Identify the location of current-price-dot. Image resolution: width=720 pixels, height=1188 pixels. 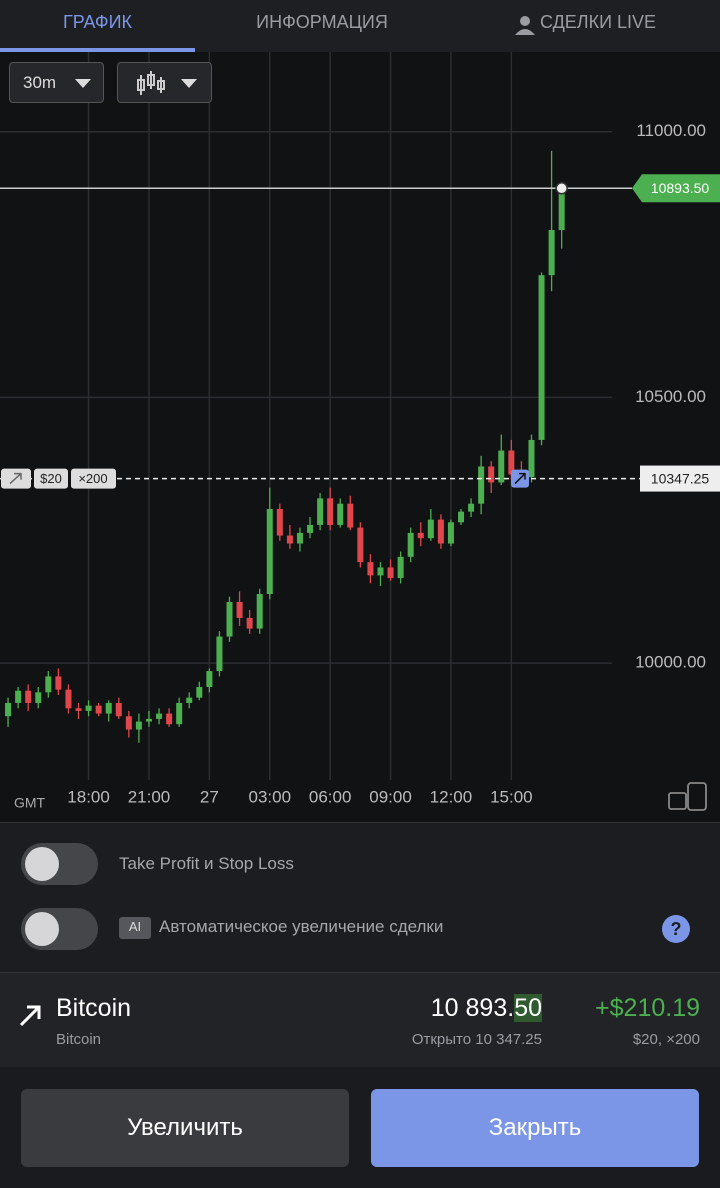
(561, 188).